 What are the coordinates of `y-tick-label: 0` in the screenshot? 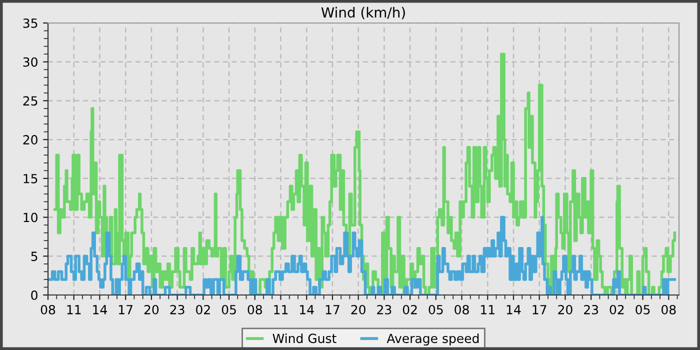 It's located at (34, 295).